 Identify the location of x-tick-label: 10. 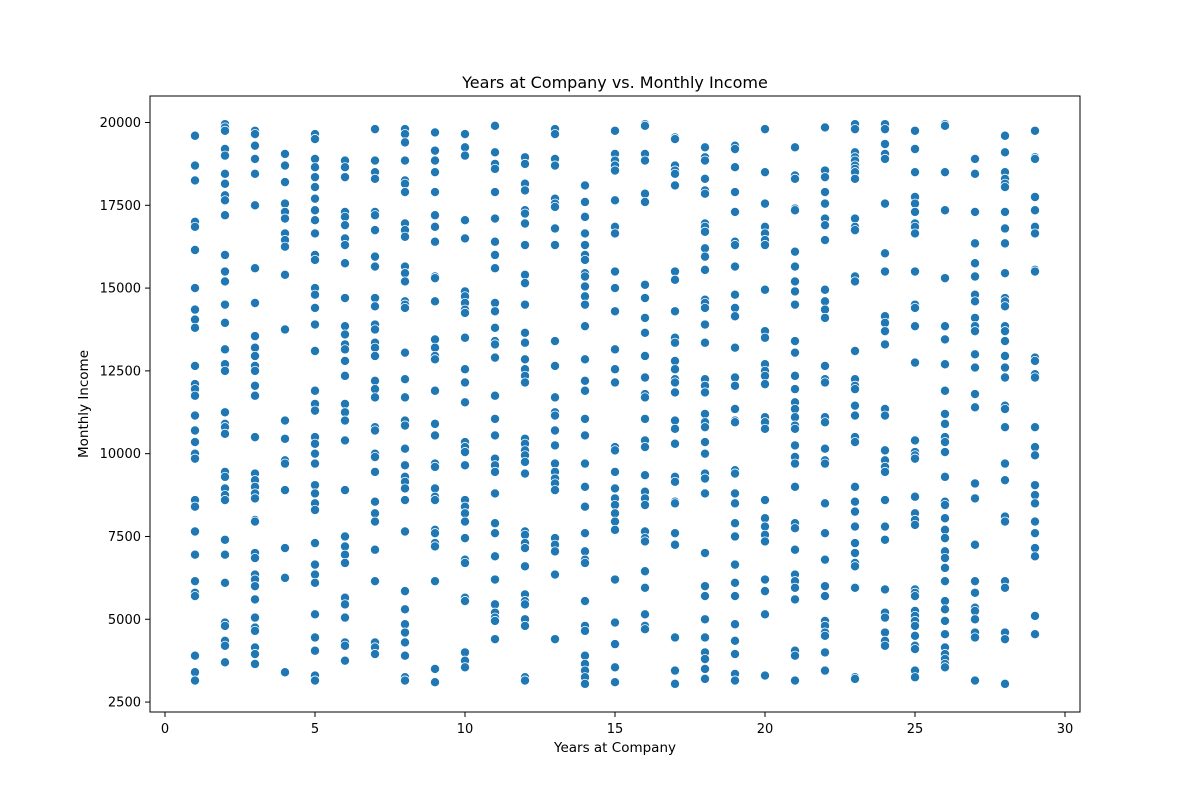
(465, 729).